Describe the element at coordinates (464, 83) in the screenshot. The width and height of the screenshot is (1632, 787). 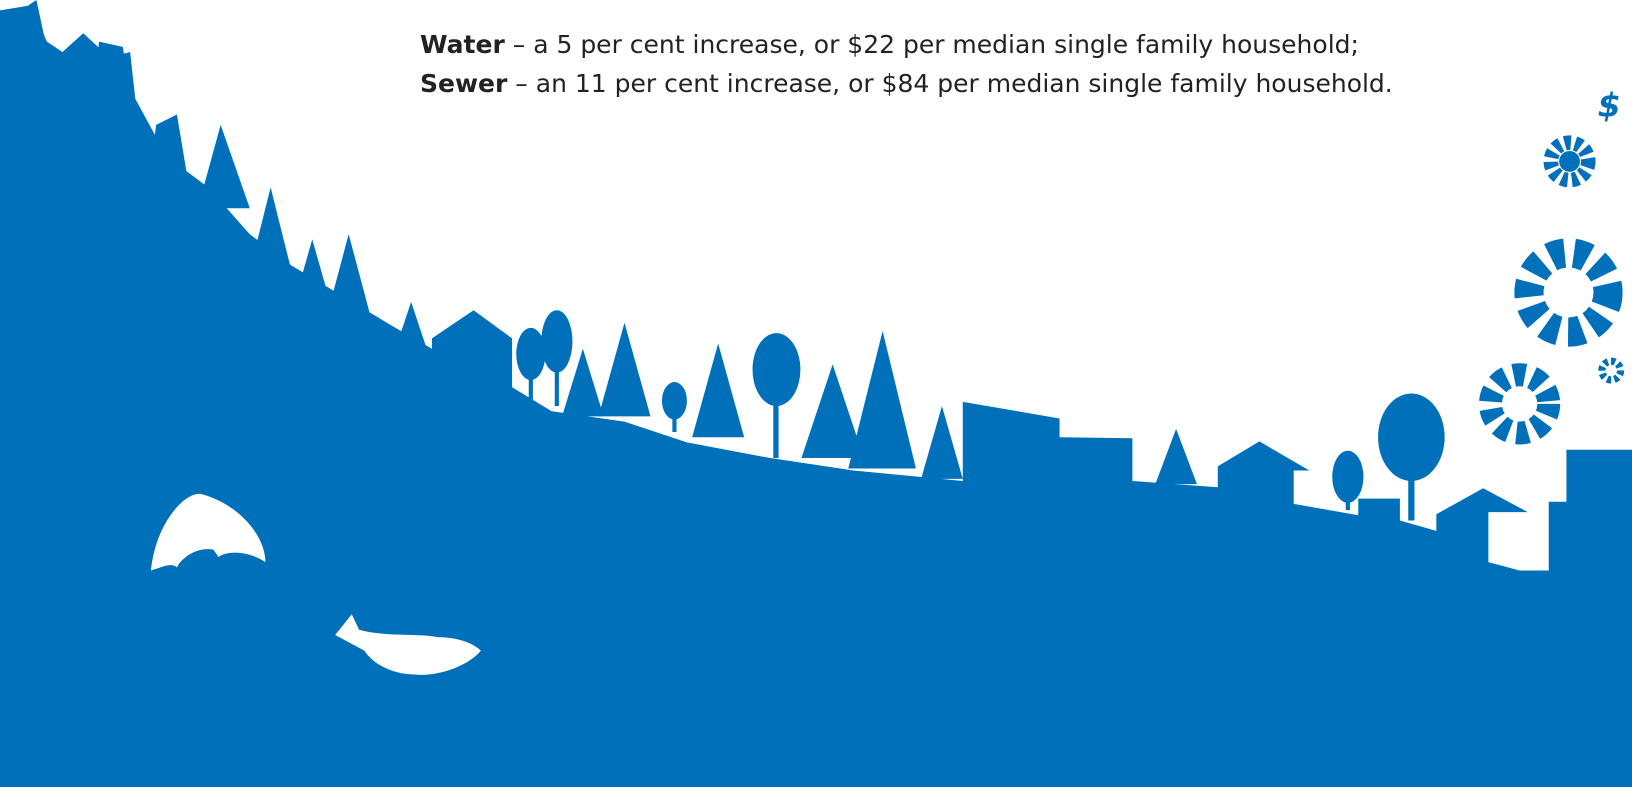
I see `line-label: Sewer` at that location.